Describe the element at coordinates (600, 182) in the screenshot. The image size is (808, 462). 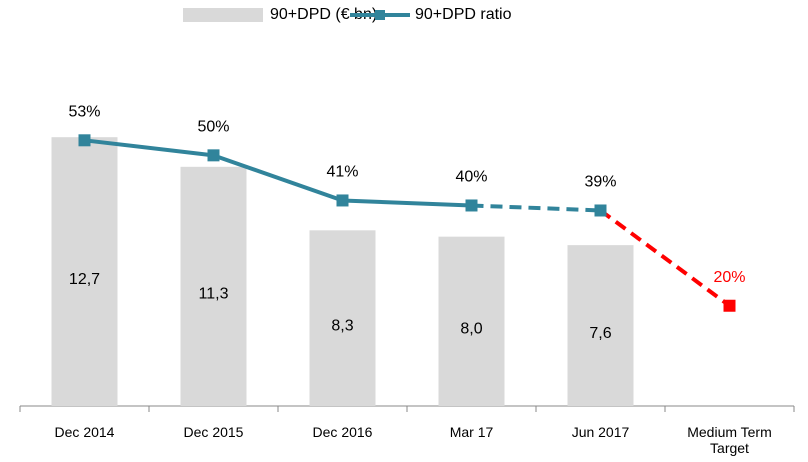
I see `line-value-label: 39%` at that location.